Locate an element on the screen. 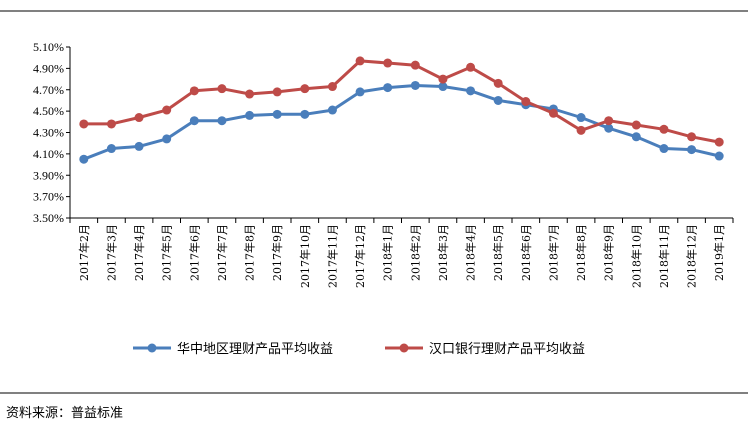  x-tick-label: 2018年11月 is located at coordinates (664, 256).